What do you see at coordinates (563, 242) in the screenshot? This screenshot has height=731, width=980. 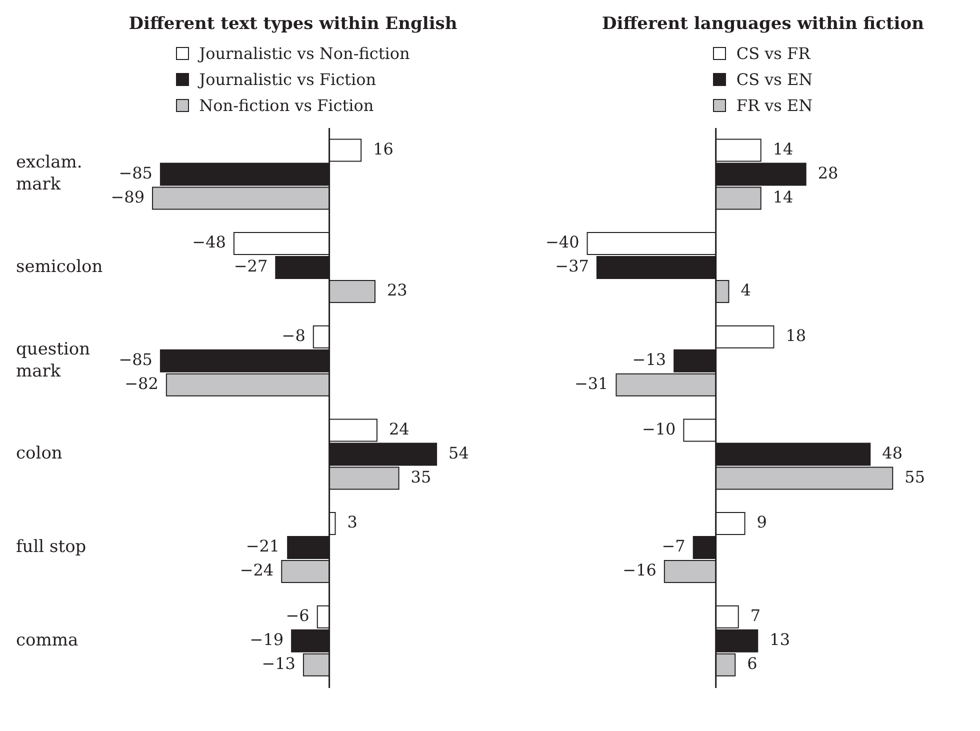 I see `data-label: −40` at bounding box center [563, 242].